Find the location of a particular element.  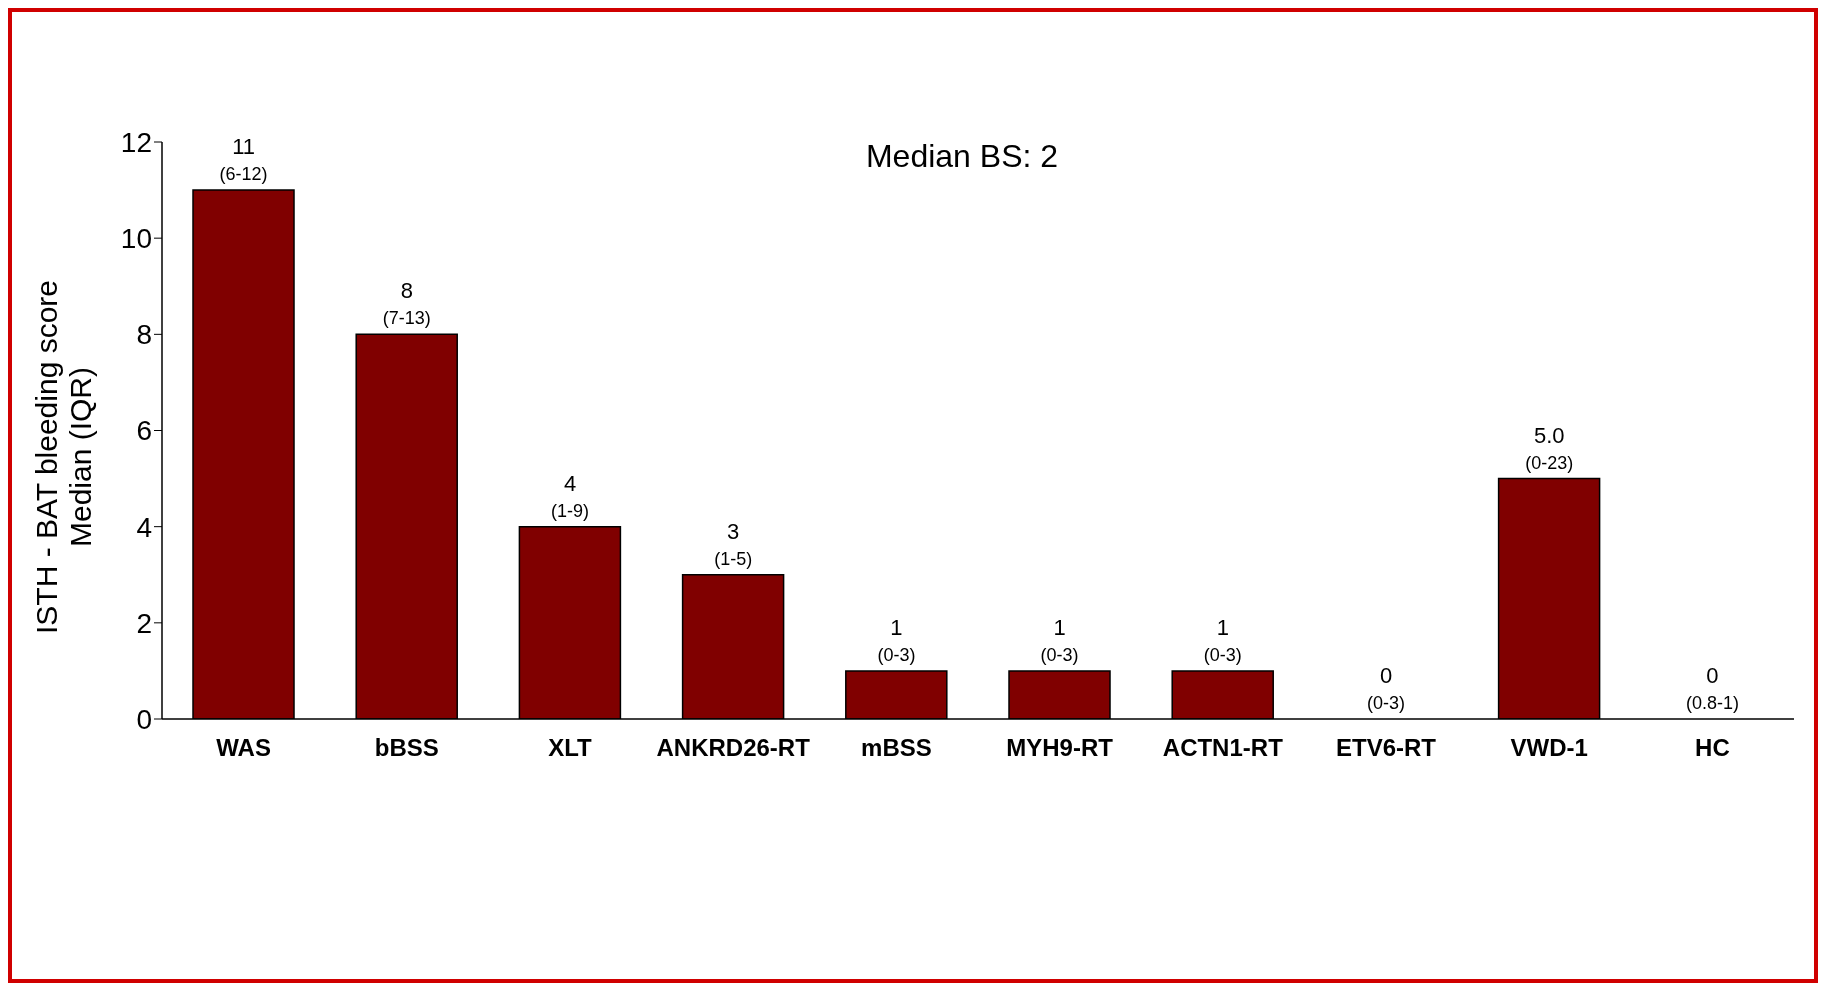

data-label: 0 (0.8-1) is located at coordinates (1712, 688).